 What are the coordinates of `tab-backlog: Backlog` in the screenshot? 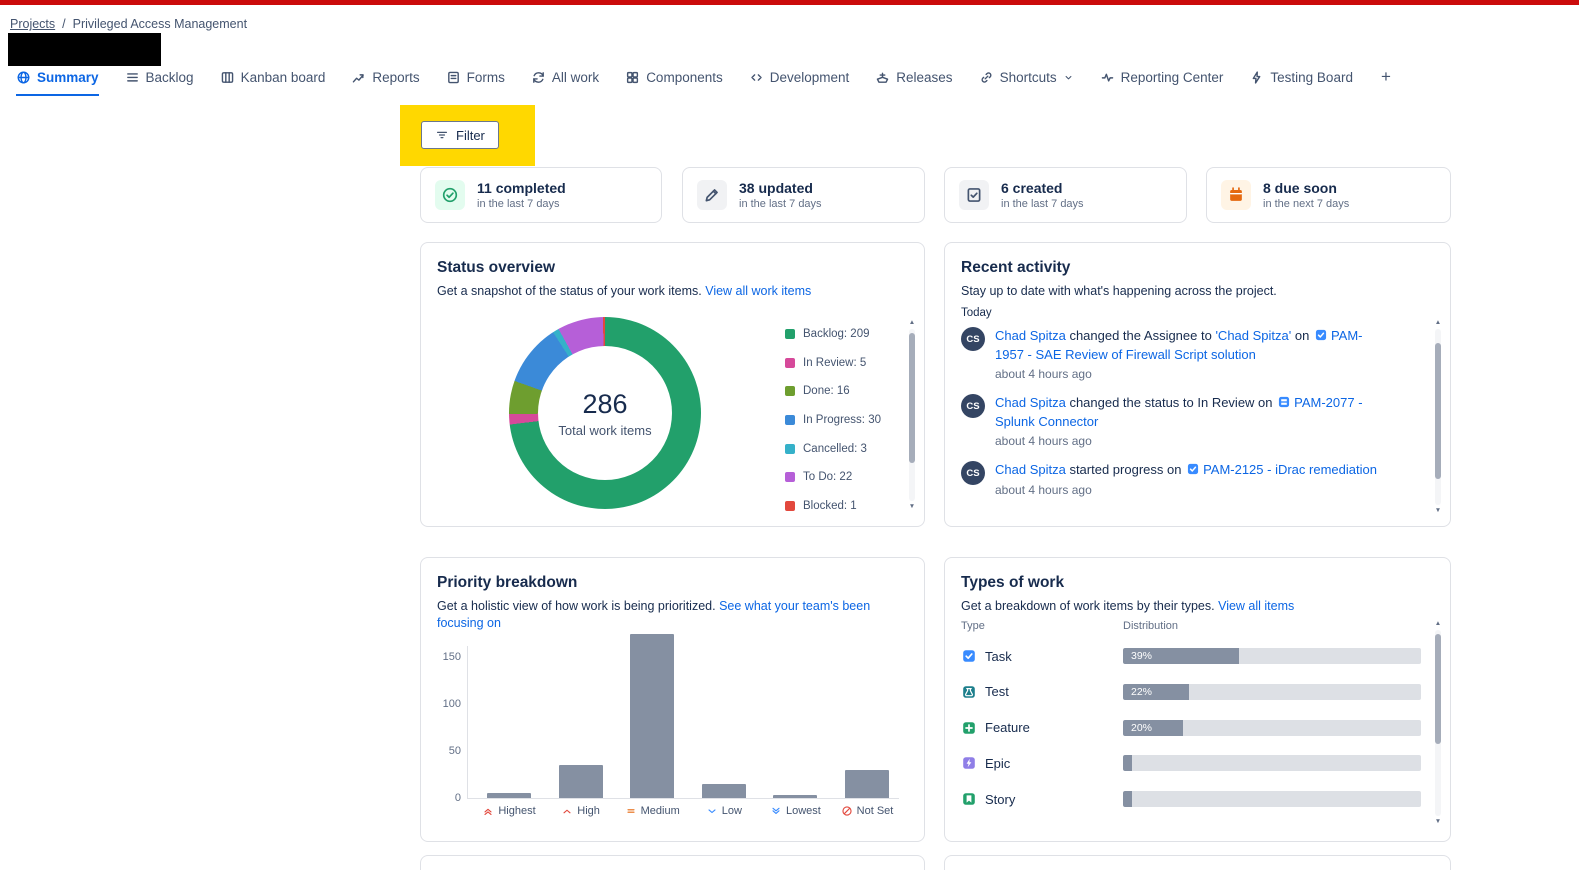 It's located at (159, 81).